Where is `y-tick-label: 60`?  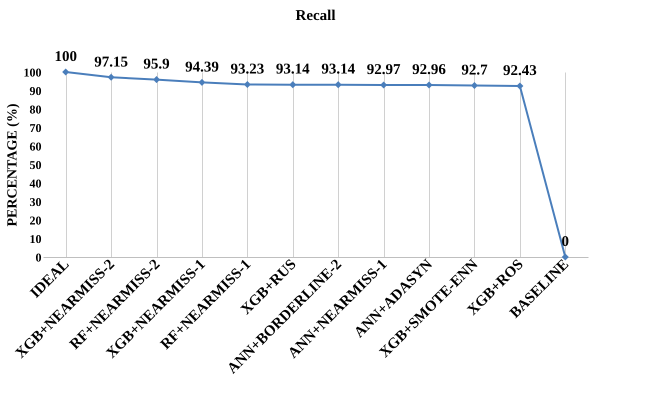
y-tick-label: 60 is located at coordinates (36, 147).